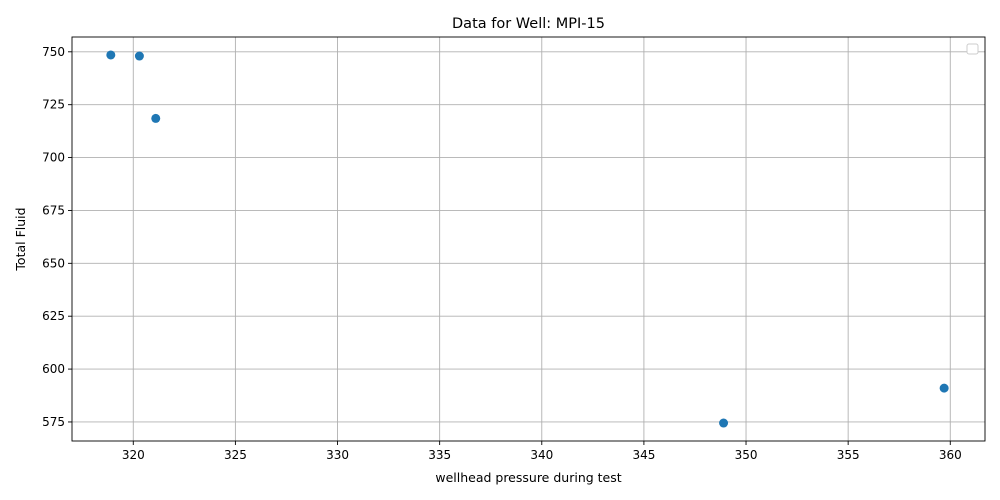 The height and width of the screenshot is (500, 1000). What do you see at coordinates (337, 455) in the screenshot?
I see `x-tick-label: 330` at bounding box center [337, 455].